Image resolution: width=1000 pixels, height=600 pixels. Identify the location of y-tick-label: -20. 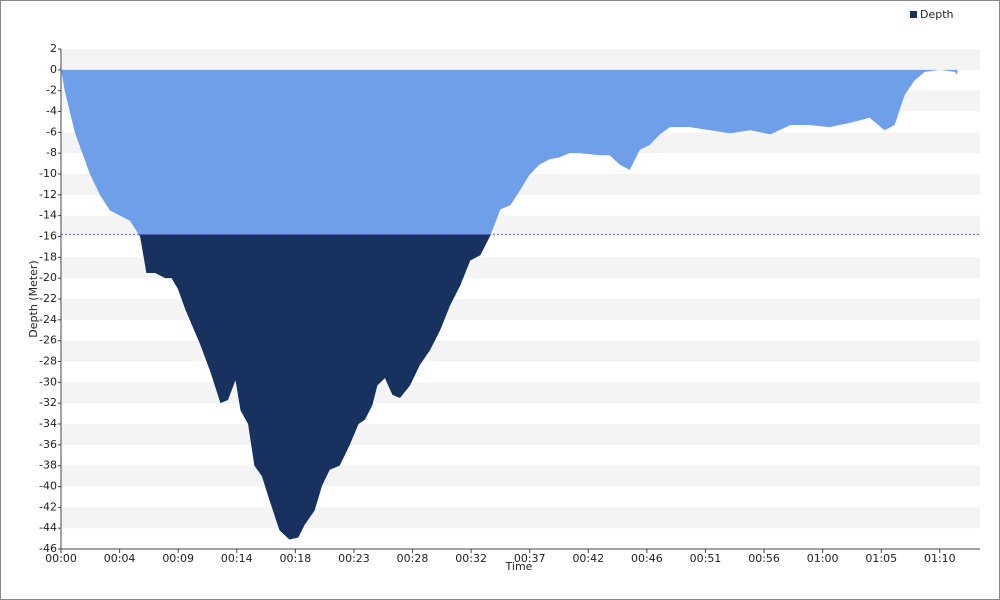
(48, 277).